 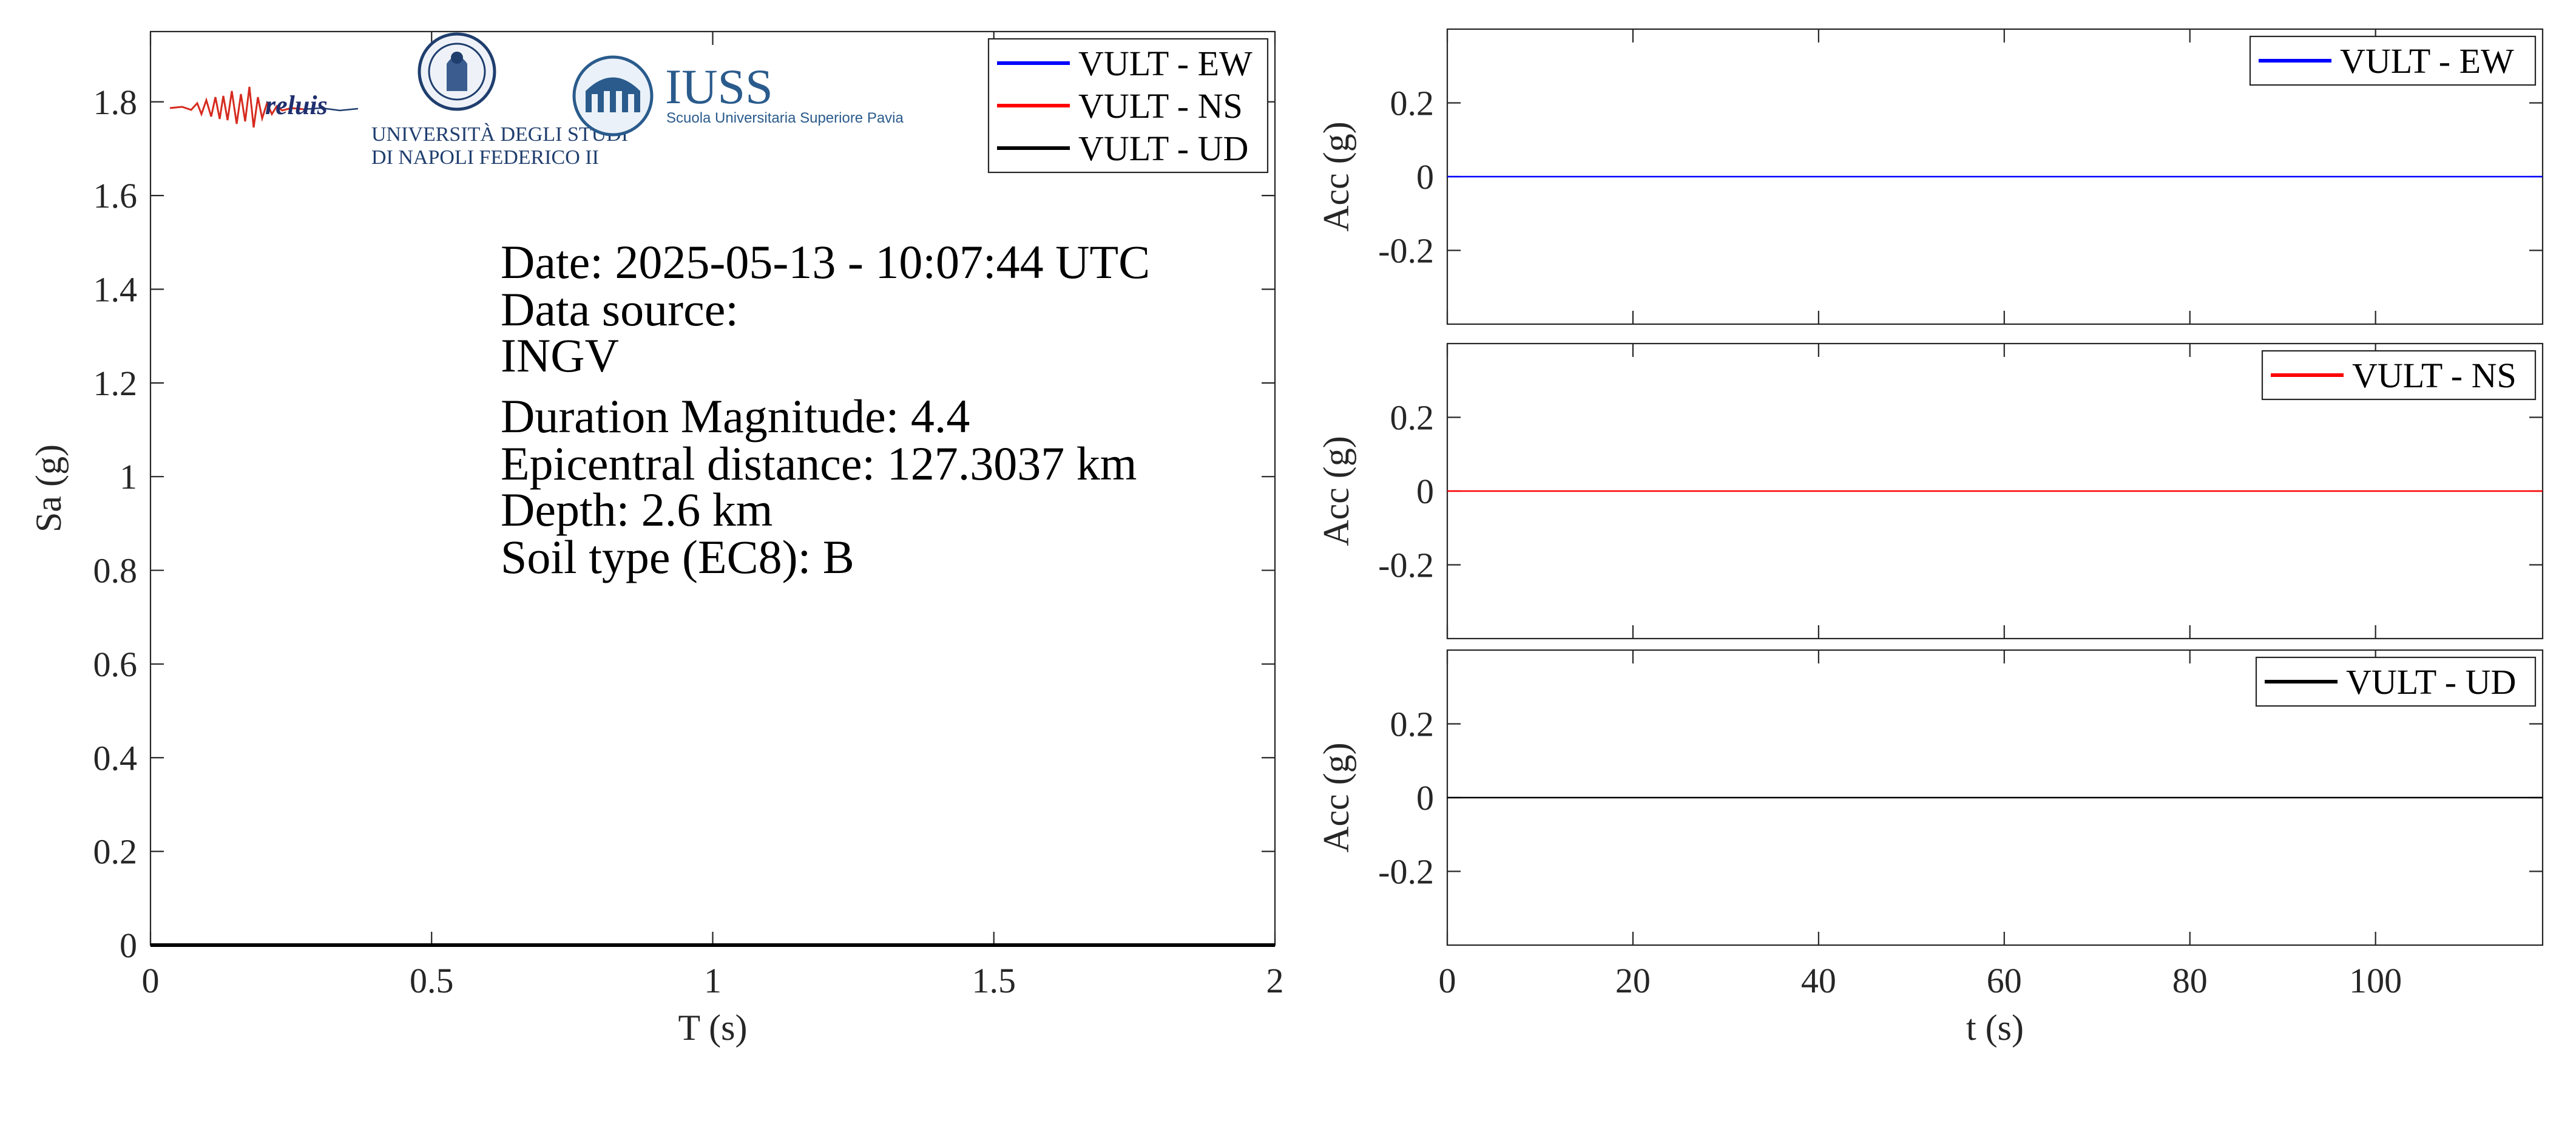 What do you see at coordinates (115, 289) in the screenshot?
I see `y-tick-label: 1.4` at bounding box center [115, 289].